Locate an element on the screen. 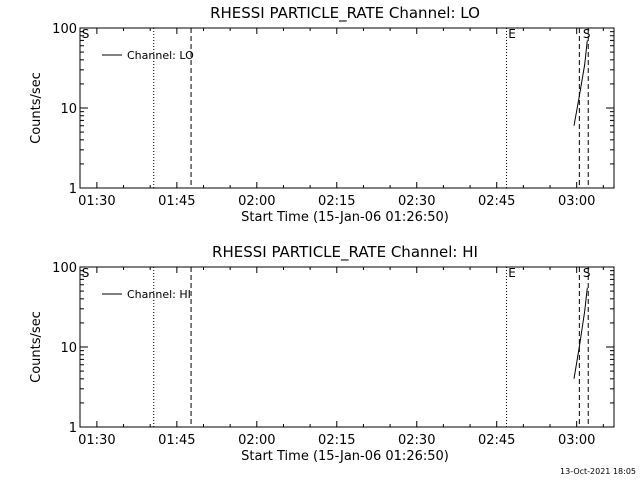  legend-entry: Channel: HI is located at coordinates (159, 294).